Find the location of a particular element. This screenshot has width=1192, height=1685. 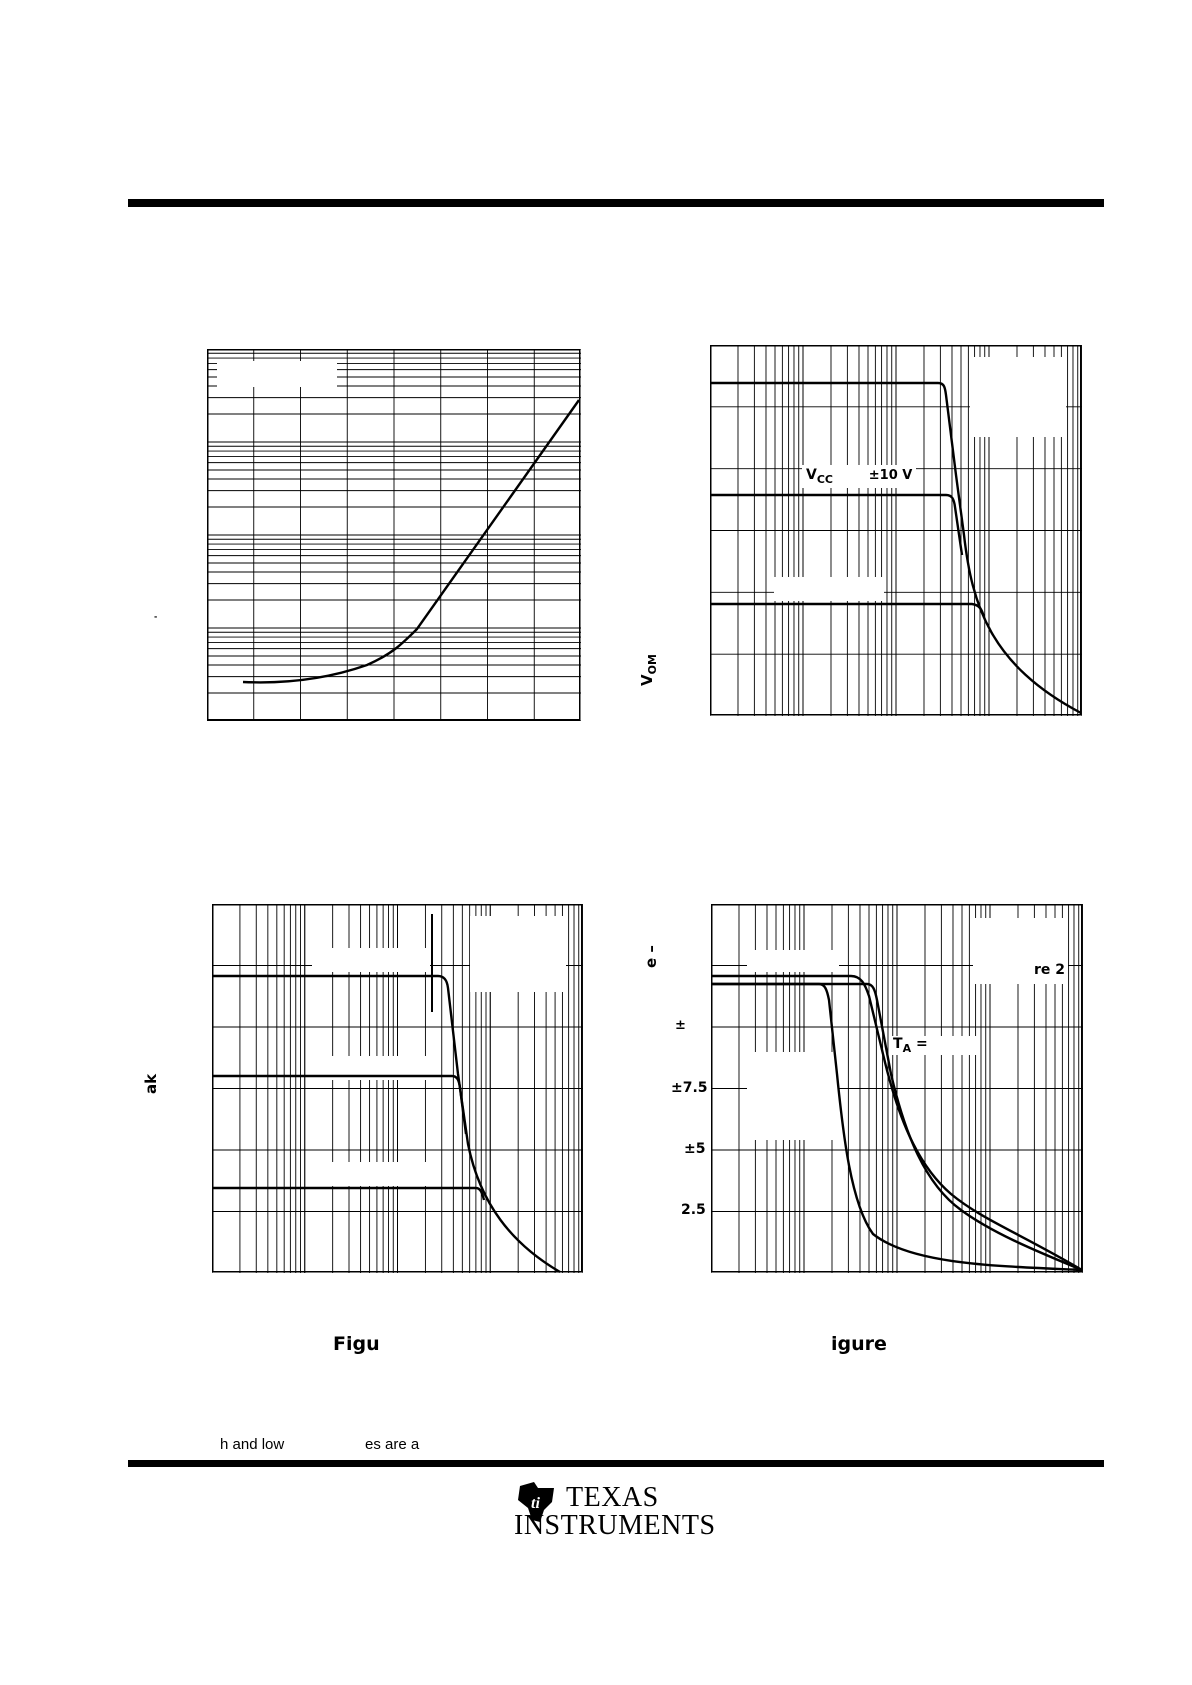

plot-top-right: VCC ±10 V is located at coordinates (896, 530).